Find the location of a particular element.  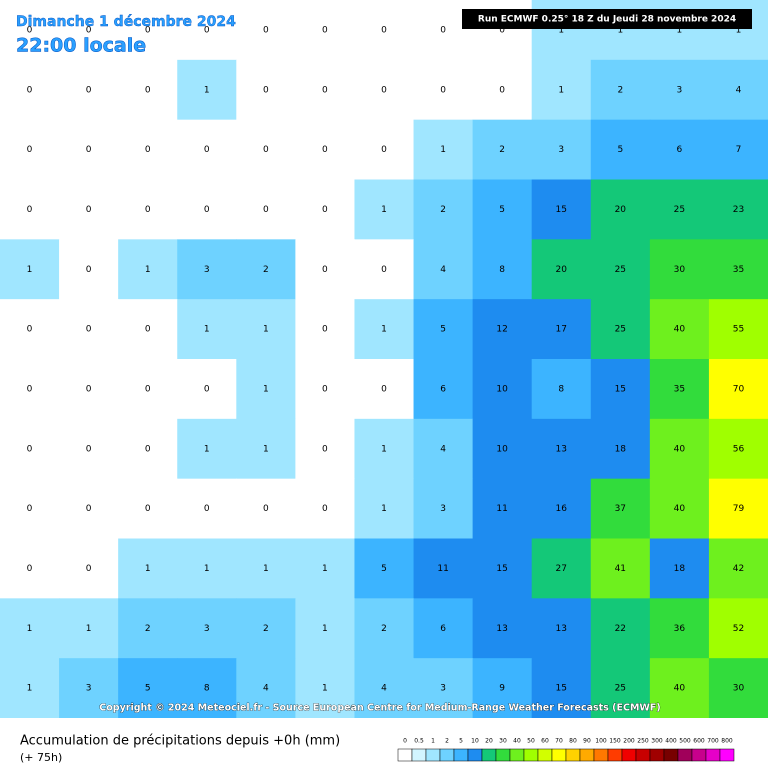

precip-value: 6 is located at coordinates (680, 150).